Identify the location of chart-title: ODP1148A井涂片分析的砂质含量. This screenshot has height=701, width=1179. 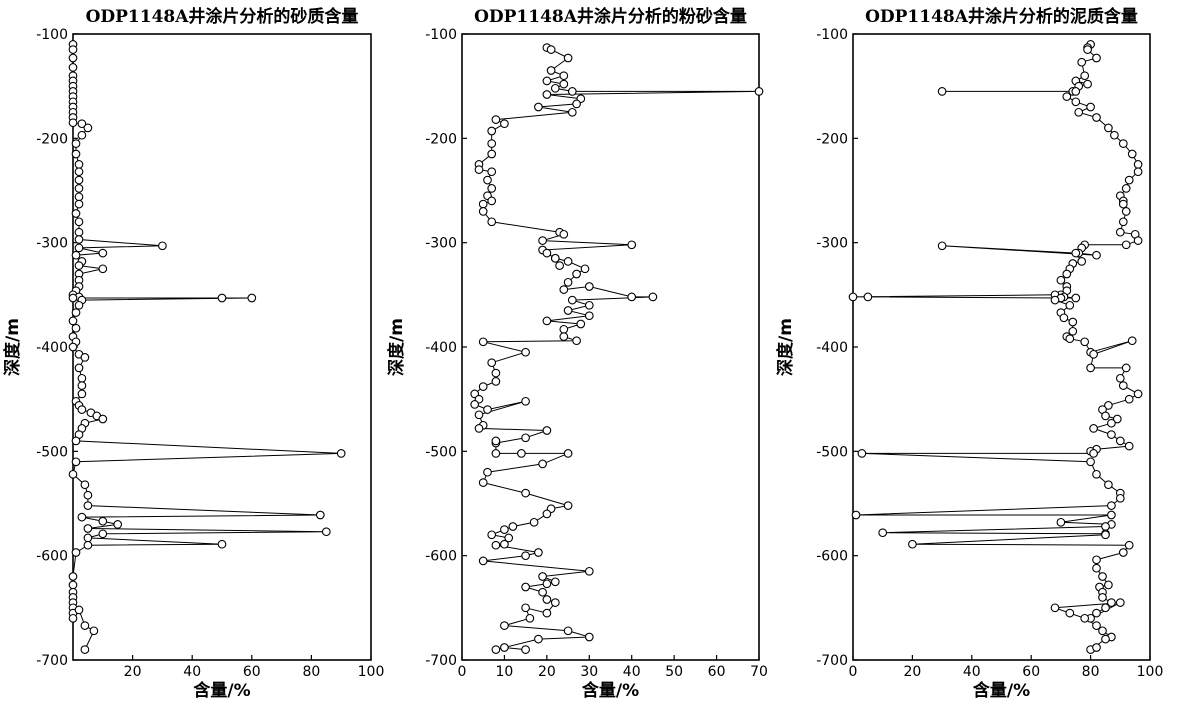
(222, 16).